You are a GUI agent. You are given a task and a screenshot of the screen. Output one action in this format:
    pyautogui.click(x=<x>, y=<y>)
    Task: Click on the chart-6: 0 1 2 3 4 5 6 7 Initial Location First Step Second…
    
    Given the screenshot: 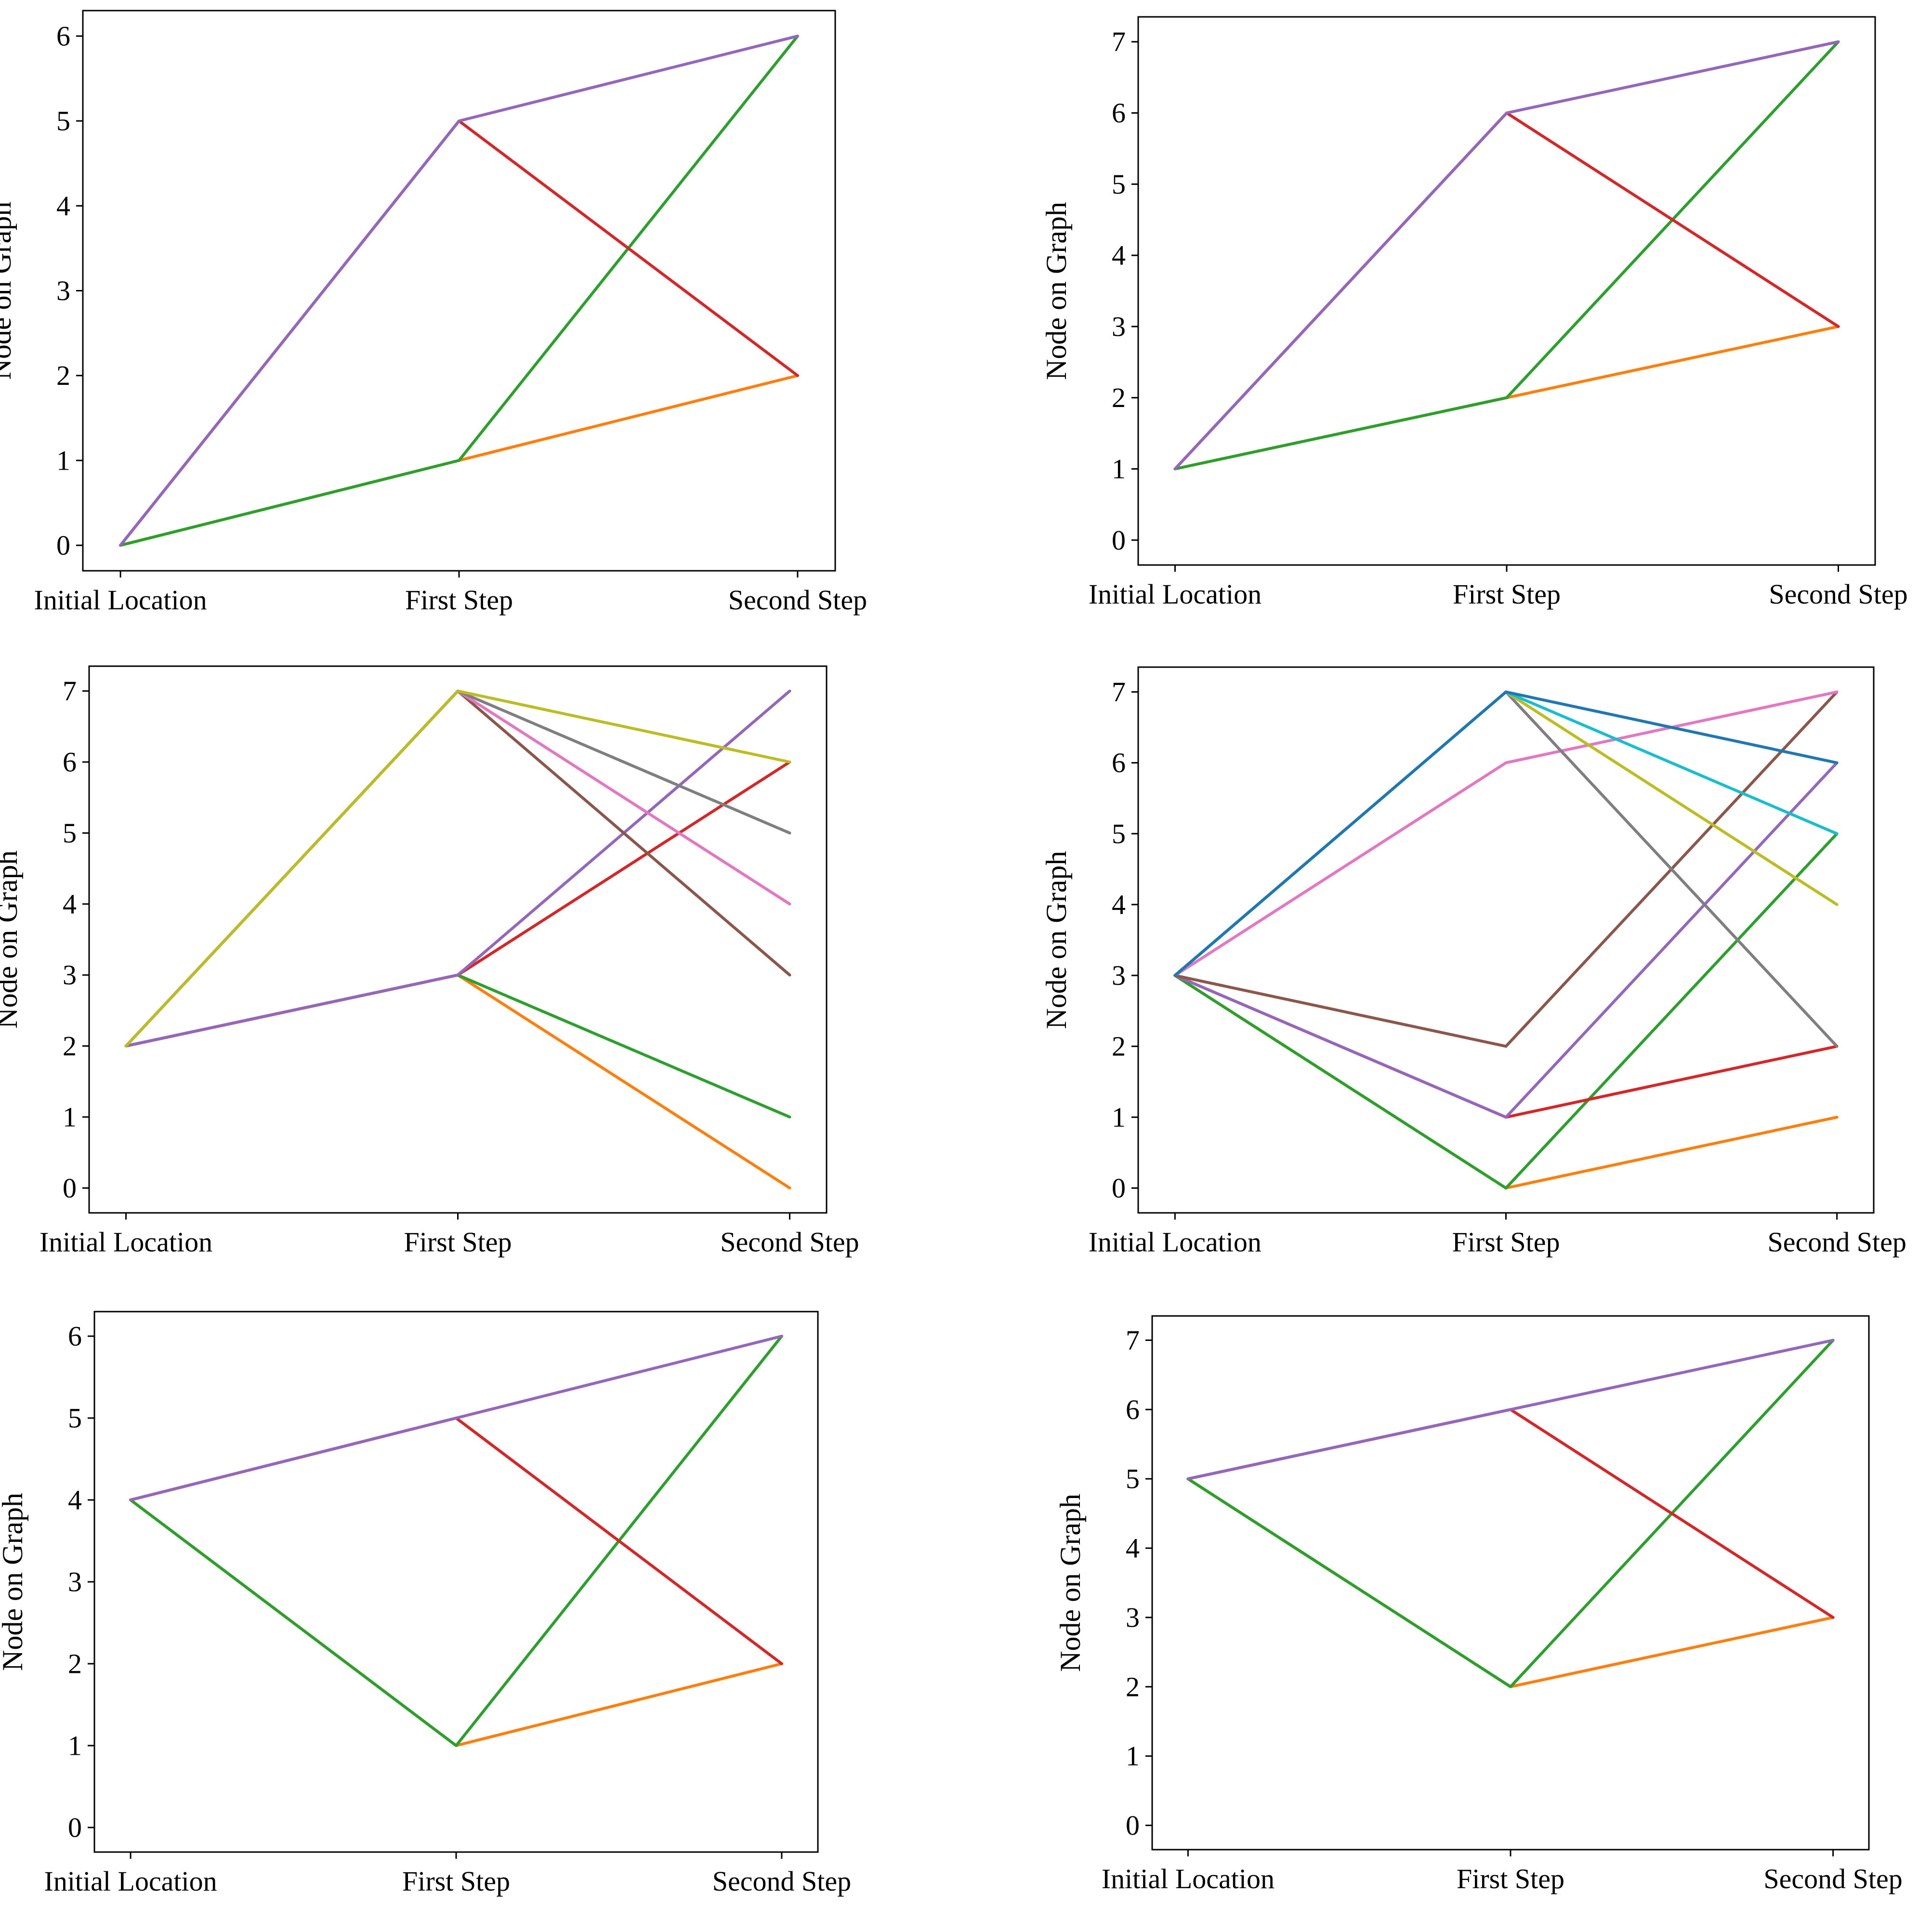 What is the action you would take?
    pyautogui.click(x=1478, y=1604)
    